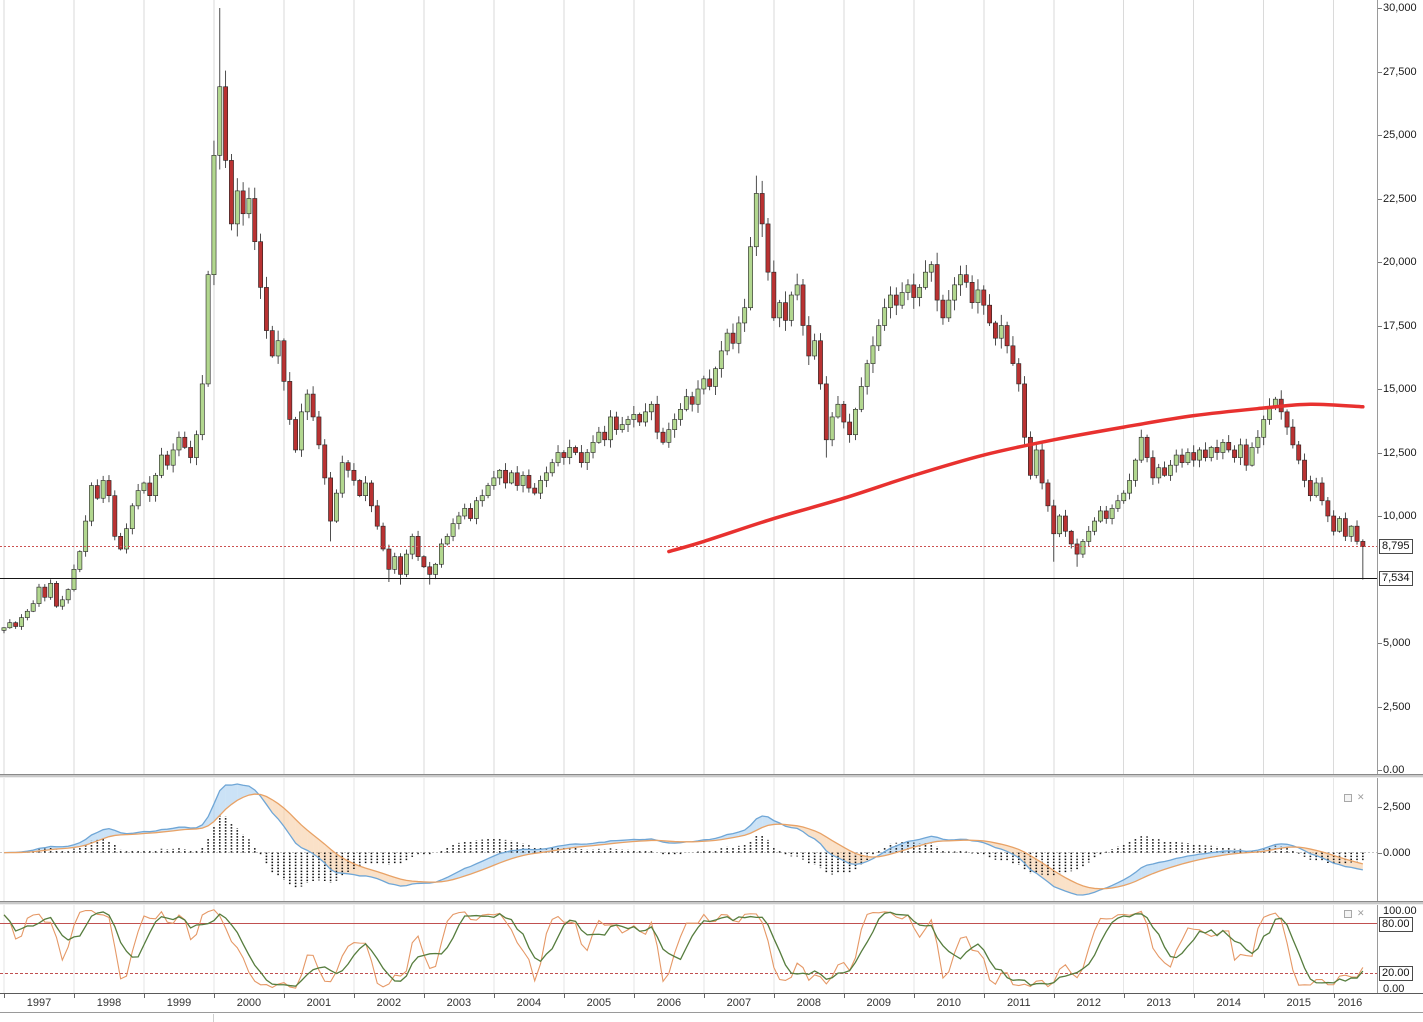  What do you see at coordinates (249, 1003) in the screenshot?
I see `year-label: 2000` at bounding box center [249, 1003].